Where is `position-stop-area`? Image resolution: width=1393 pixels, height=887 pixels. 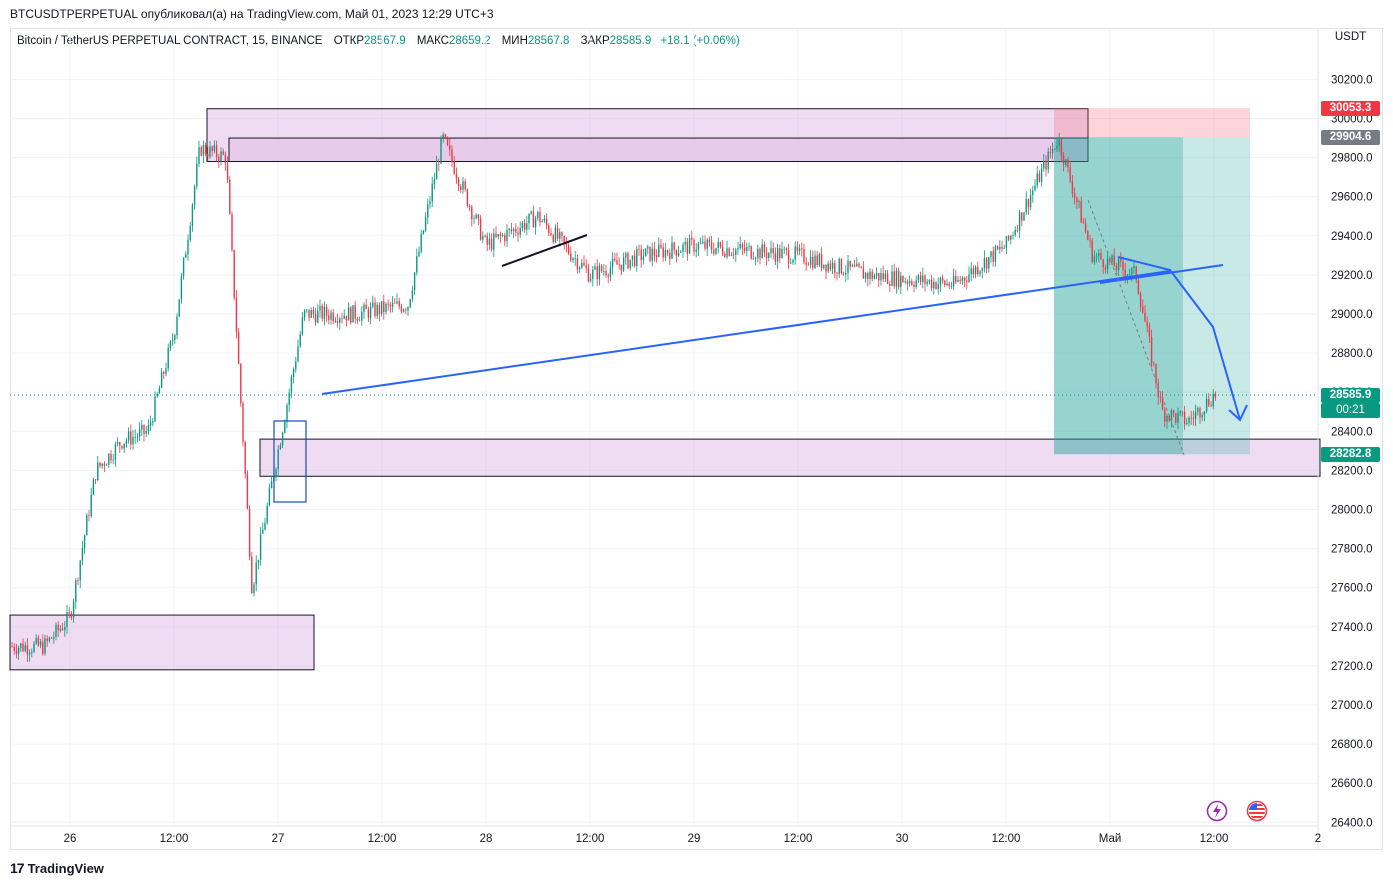 position-stop-area is located at coordinates (1152, 123).